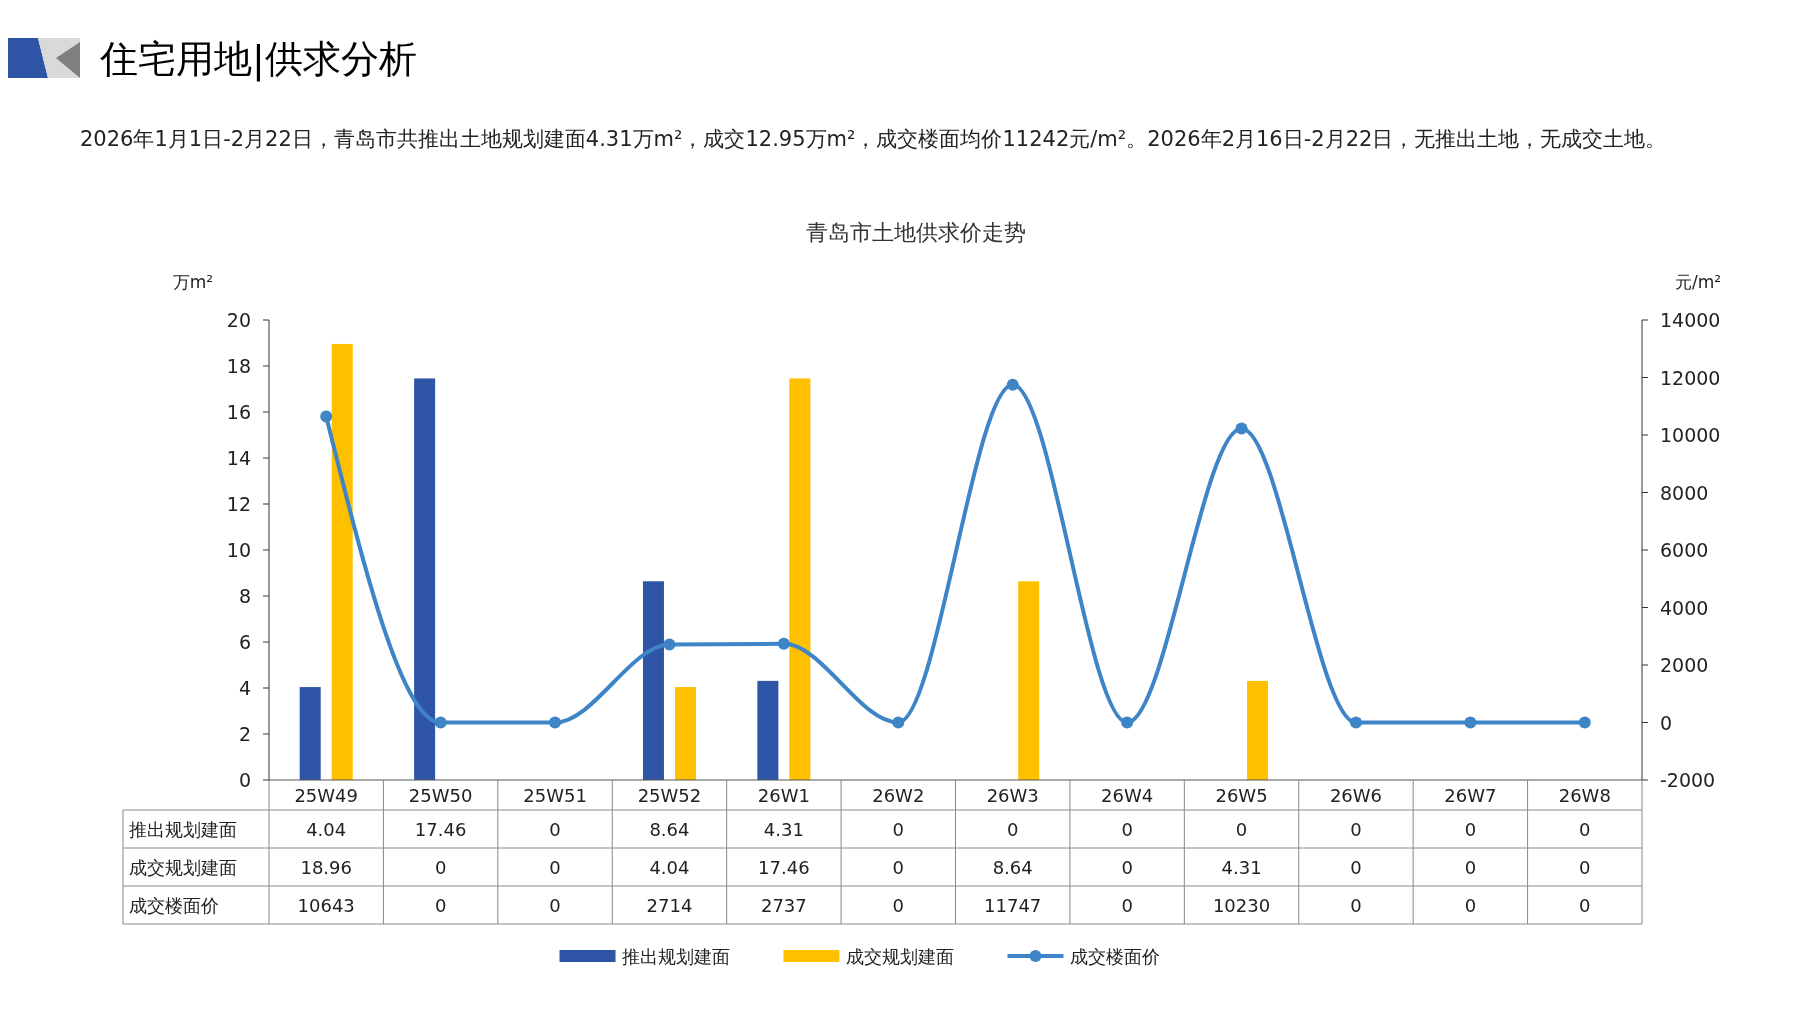 This screenshot has width=1797, height=1010. Describe the element at coordinates (1690, 377) in the screenshot. I see `y2-tick-label: 12000` at that location.